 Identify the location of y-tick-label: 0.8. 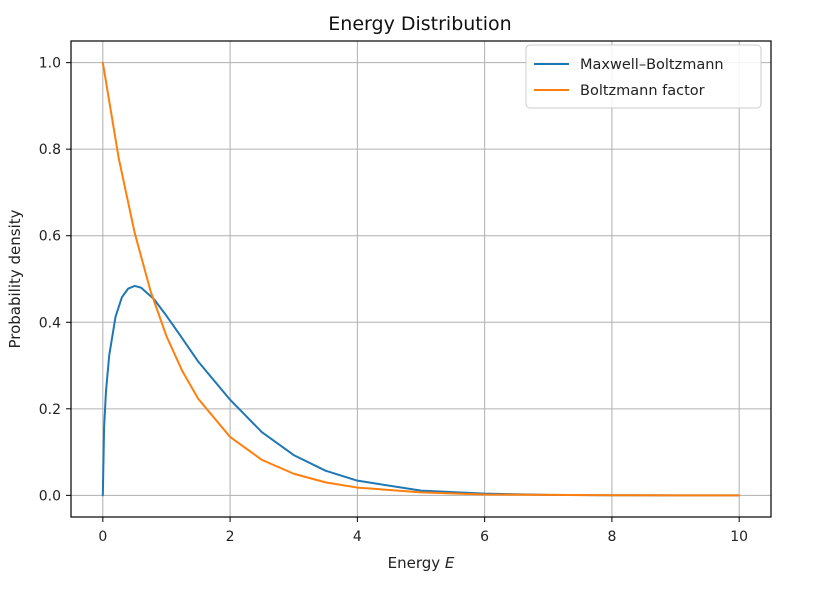
(50, 150).